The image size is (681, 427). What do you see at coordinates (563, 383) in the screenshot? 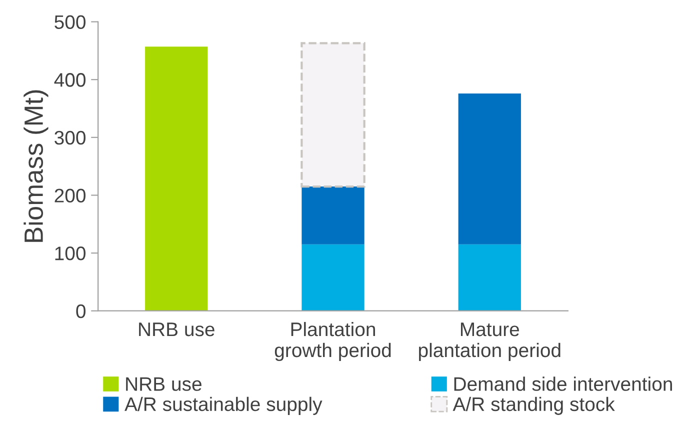
I see `legend-label: Demand side intervention` at bounding box center [563, 383].